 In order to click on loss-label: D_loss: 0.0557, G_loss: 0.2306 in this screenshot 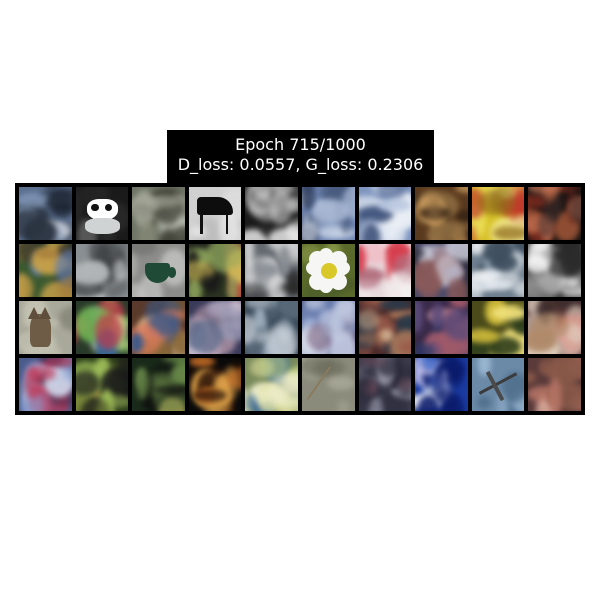, I will do `click(300, 164)`.